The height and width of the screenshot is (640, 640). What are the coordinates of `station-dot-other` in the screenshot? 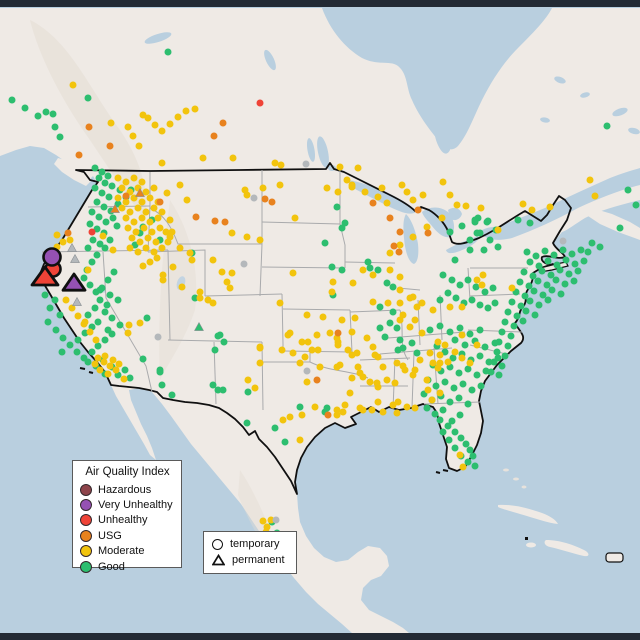 It's located at (307, 371).